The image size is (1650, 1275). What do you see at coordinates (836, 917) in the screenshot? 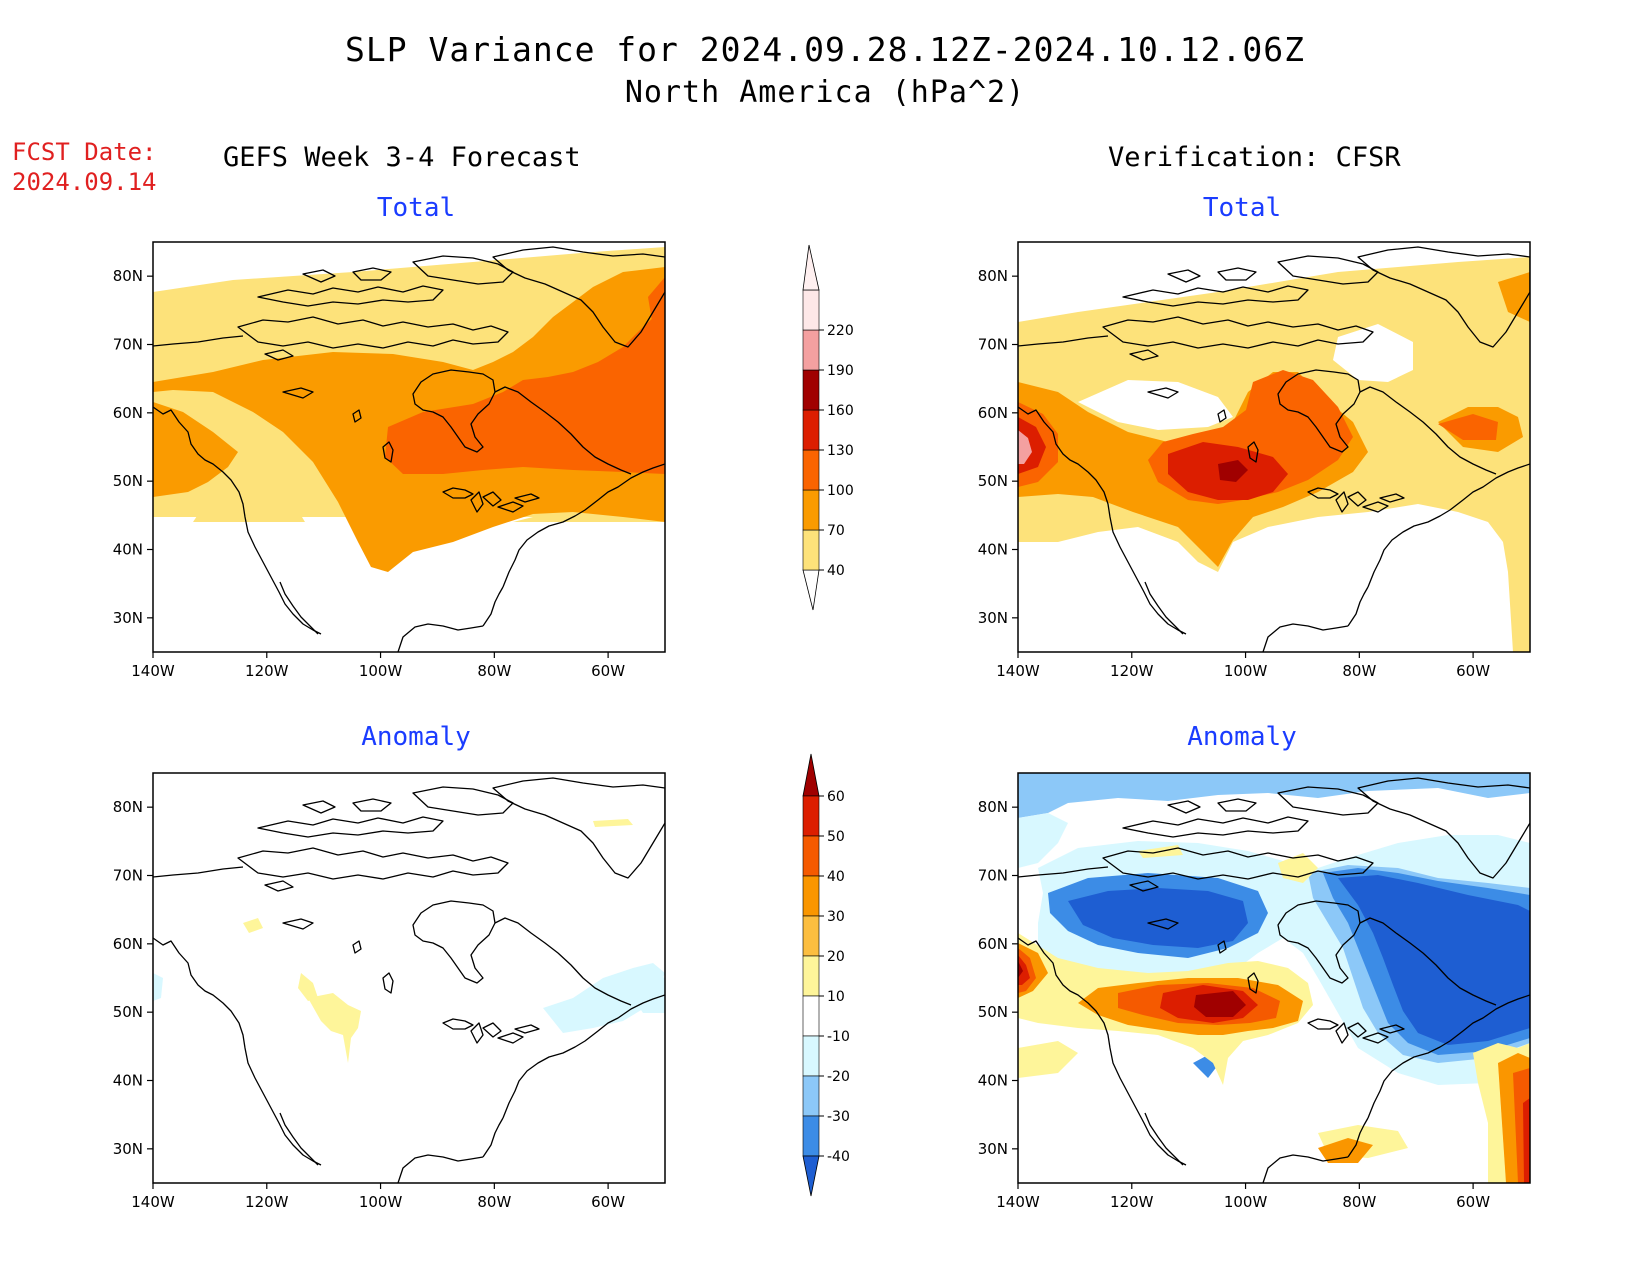
I see `colorbar-anomaly-label: 30` at bounding box center [836, 917].